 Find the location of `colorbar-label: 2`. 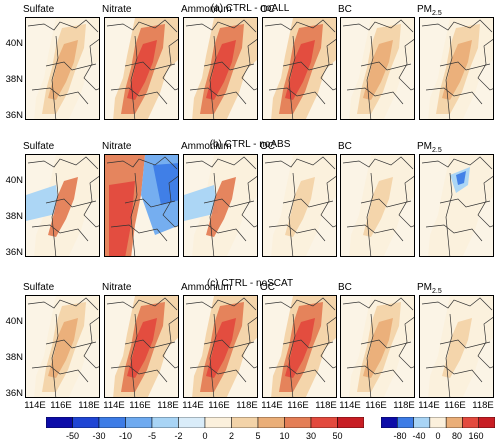

colorbar-label: 2 is located at coordinates (231, 436).